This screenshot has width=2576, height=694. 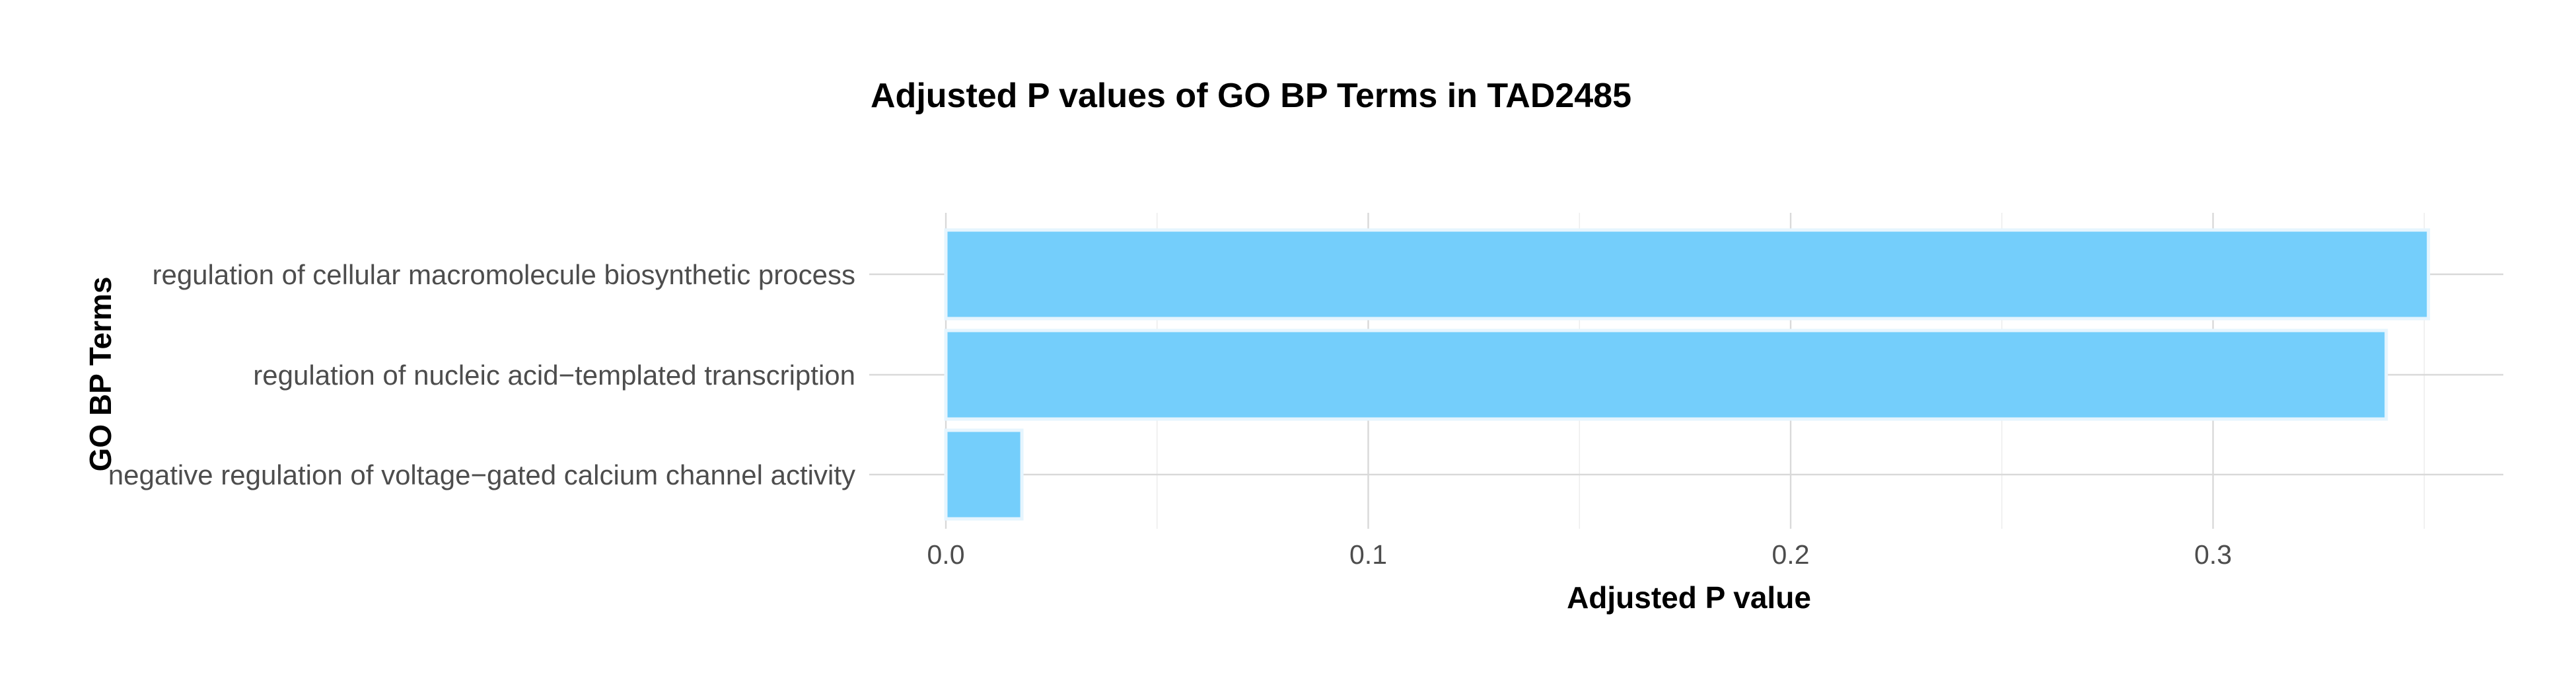 I want to click on x-tick-label: 0.0, so click(x=946, y=554).